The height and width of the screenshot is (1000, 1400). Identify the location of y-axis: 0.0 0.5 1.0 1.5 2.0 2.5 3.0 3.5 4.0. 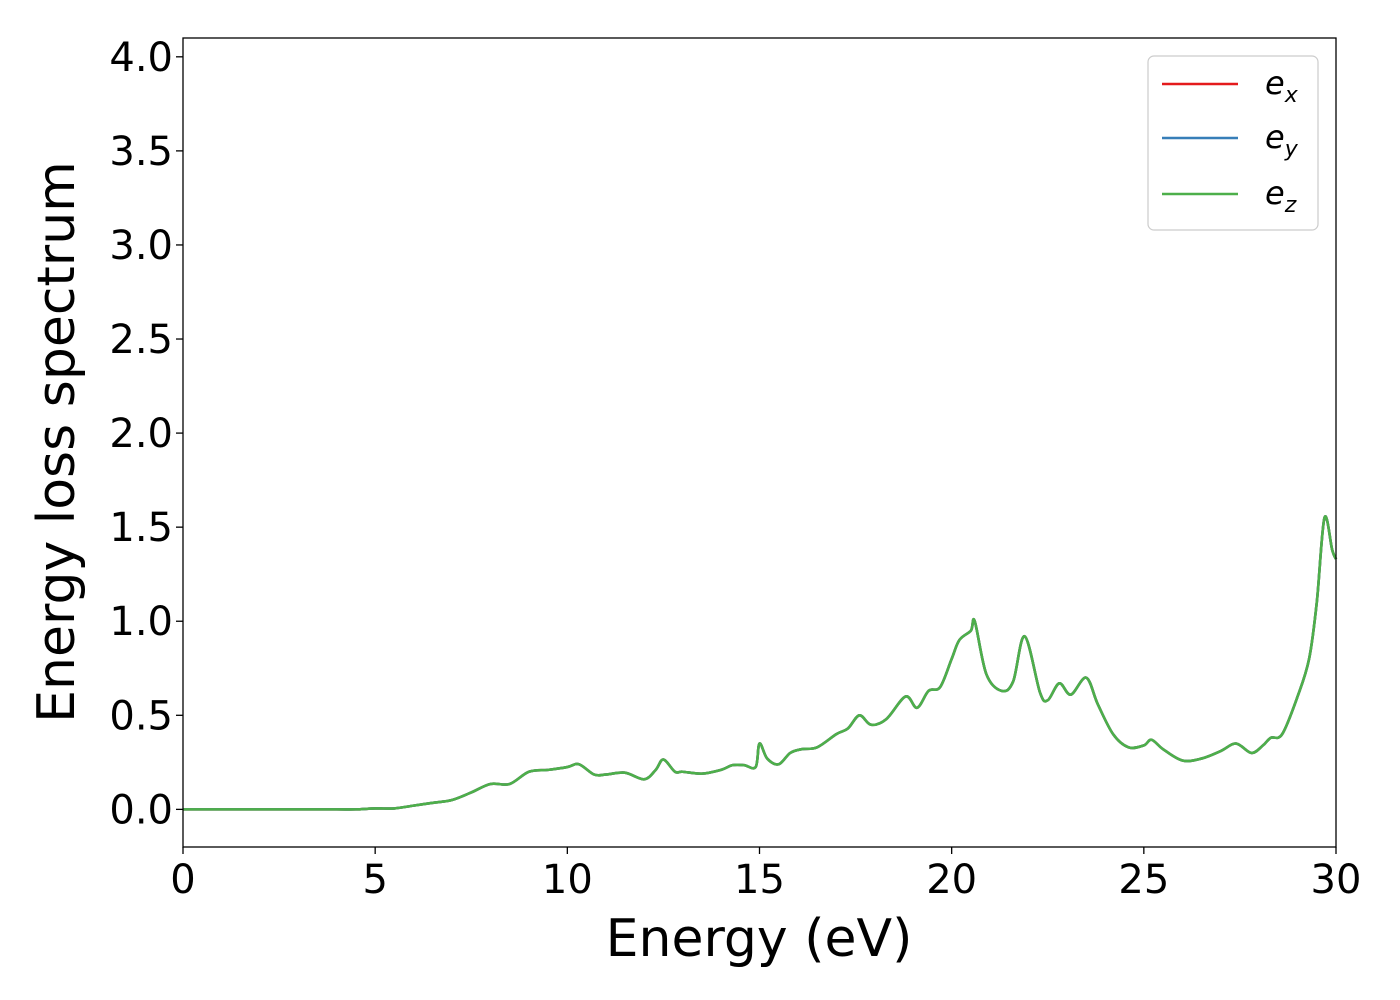
(146, 434).